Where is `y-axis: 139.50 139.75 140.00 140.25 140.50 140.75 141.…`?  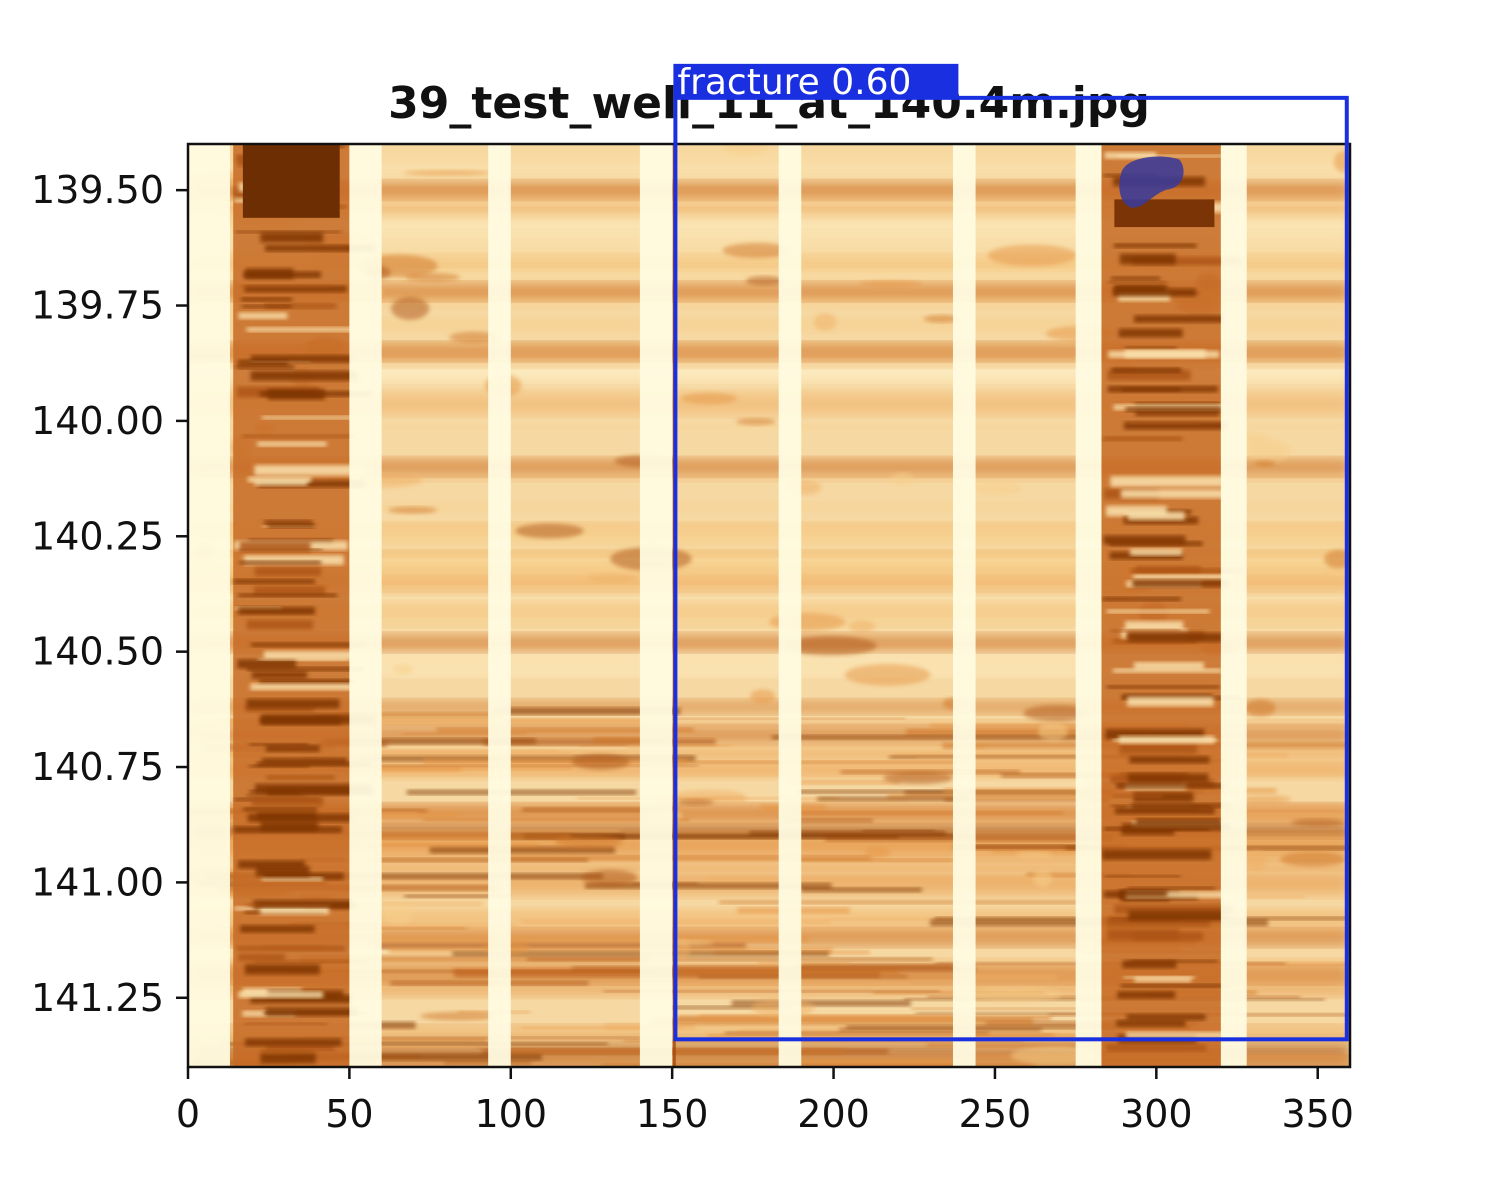
y-axis: 139.50 139.75 140.00 140.25 140.50 140.75 141.… is located at coordinates (109, 594).